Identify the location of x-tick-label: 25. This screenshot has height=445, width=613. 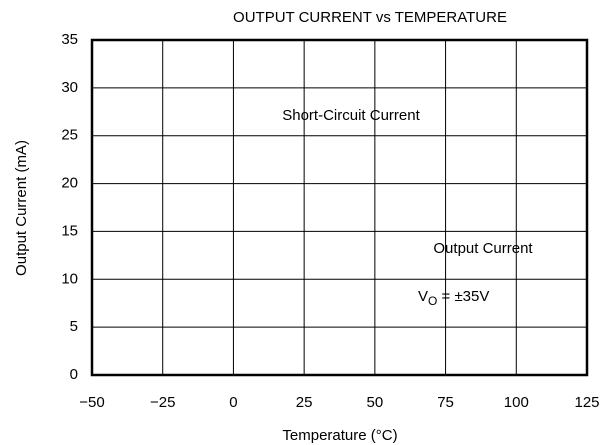
(304, 402).